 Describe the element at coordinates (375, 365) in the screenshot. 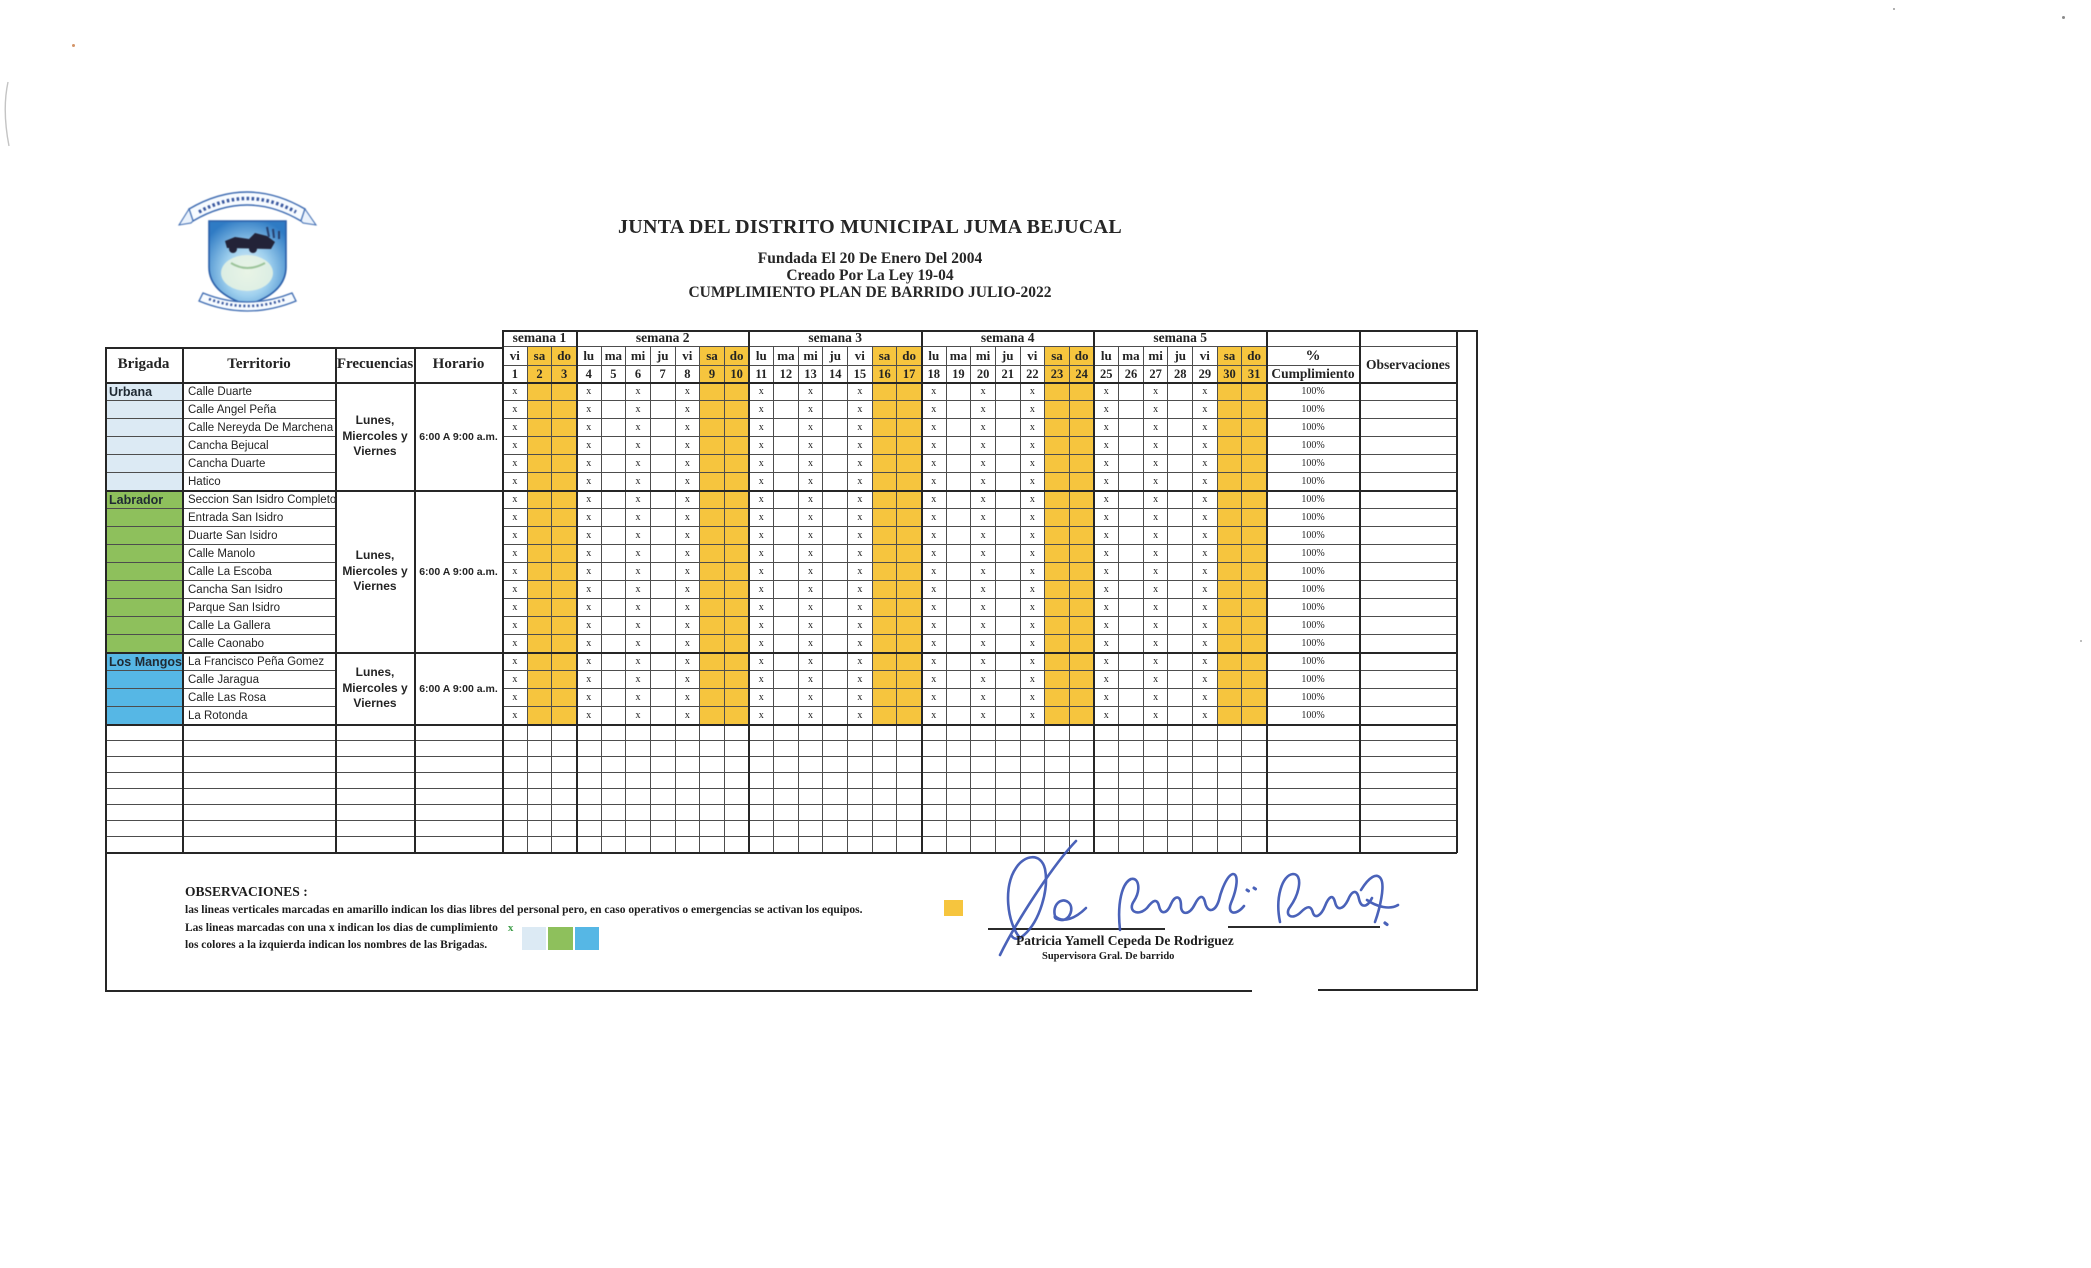

I see `frecuencias-header: Frecuencias` at that location.